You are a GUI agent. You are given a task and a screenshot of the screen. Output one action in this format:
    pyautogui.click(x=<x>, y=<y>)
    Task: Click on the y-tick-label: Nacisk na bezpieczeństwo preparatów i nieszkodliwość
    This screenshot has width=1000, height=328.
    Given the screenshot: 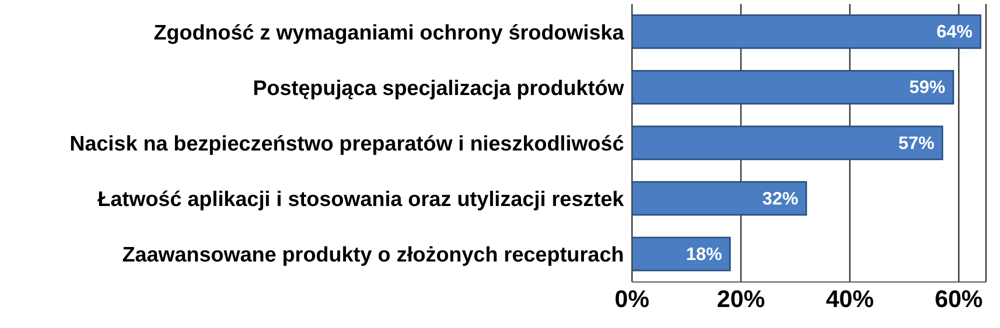 What is the action you would take?
    pyautogui.click(x=347, y=144)
    